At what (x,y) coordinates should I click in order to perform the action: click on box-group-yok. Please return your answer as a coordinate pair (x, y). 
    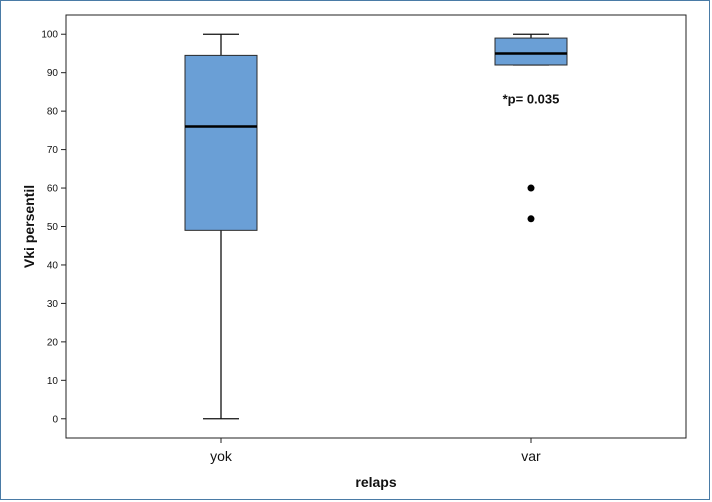
    Looking at the image, I should click on (221, 226).